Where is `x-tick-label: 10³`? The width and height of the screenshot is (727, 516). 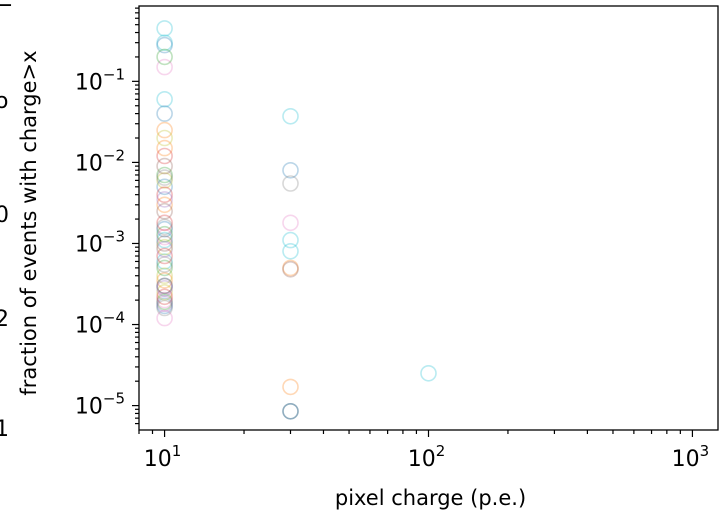 x-tick-label: 10³ is located at coordinates (691, 457).